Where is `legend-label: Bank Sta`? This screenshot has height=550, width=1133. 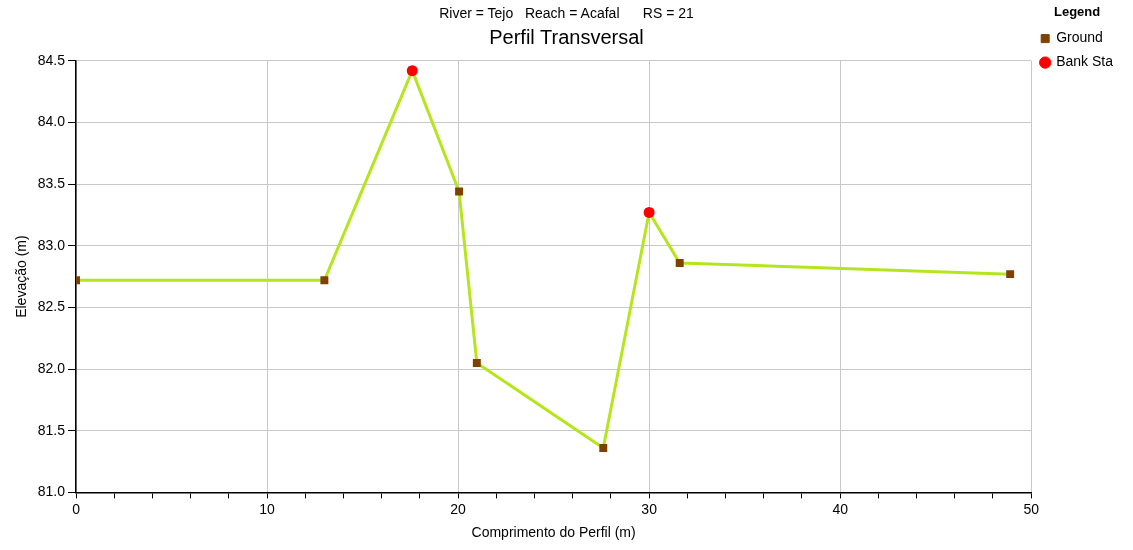 legend-label: Bank Sta is located at coordinates (1085, 61).